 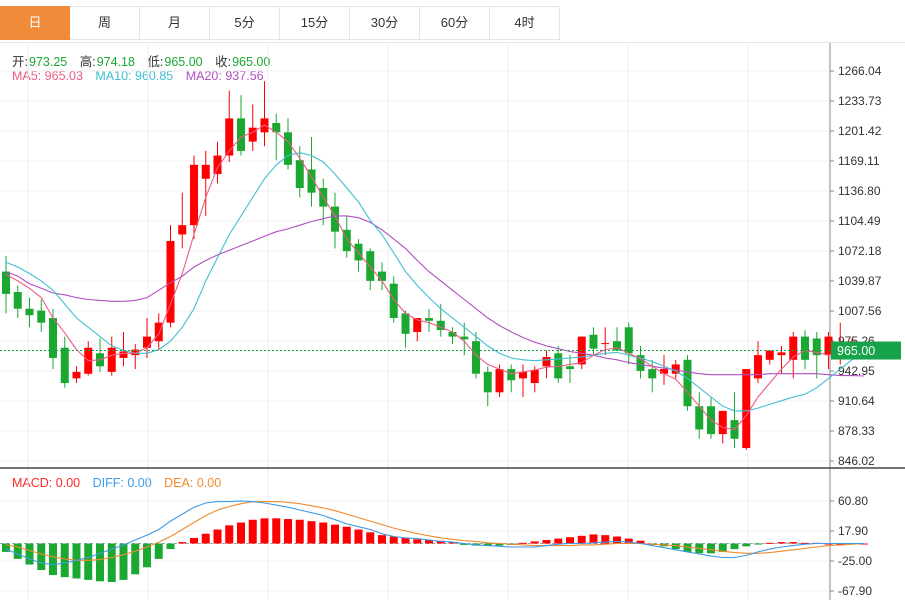 I want to click on ma10-value: 960.85, so click(x=154, y=76).